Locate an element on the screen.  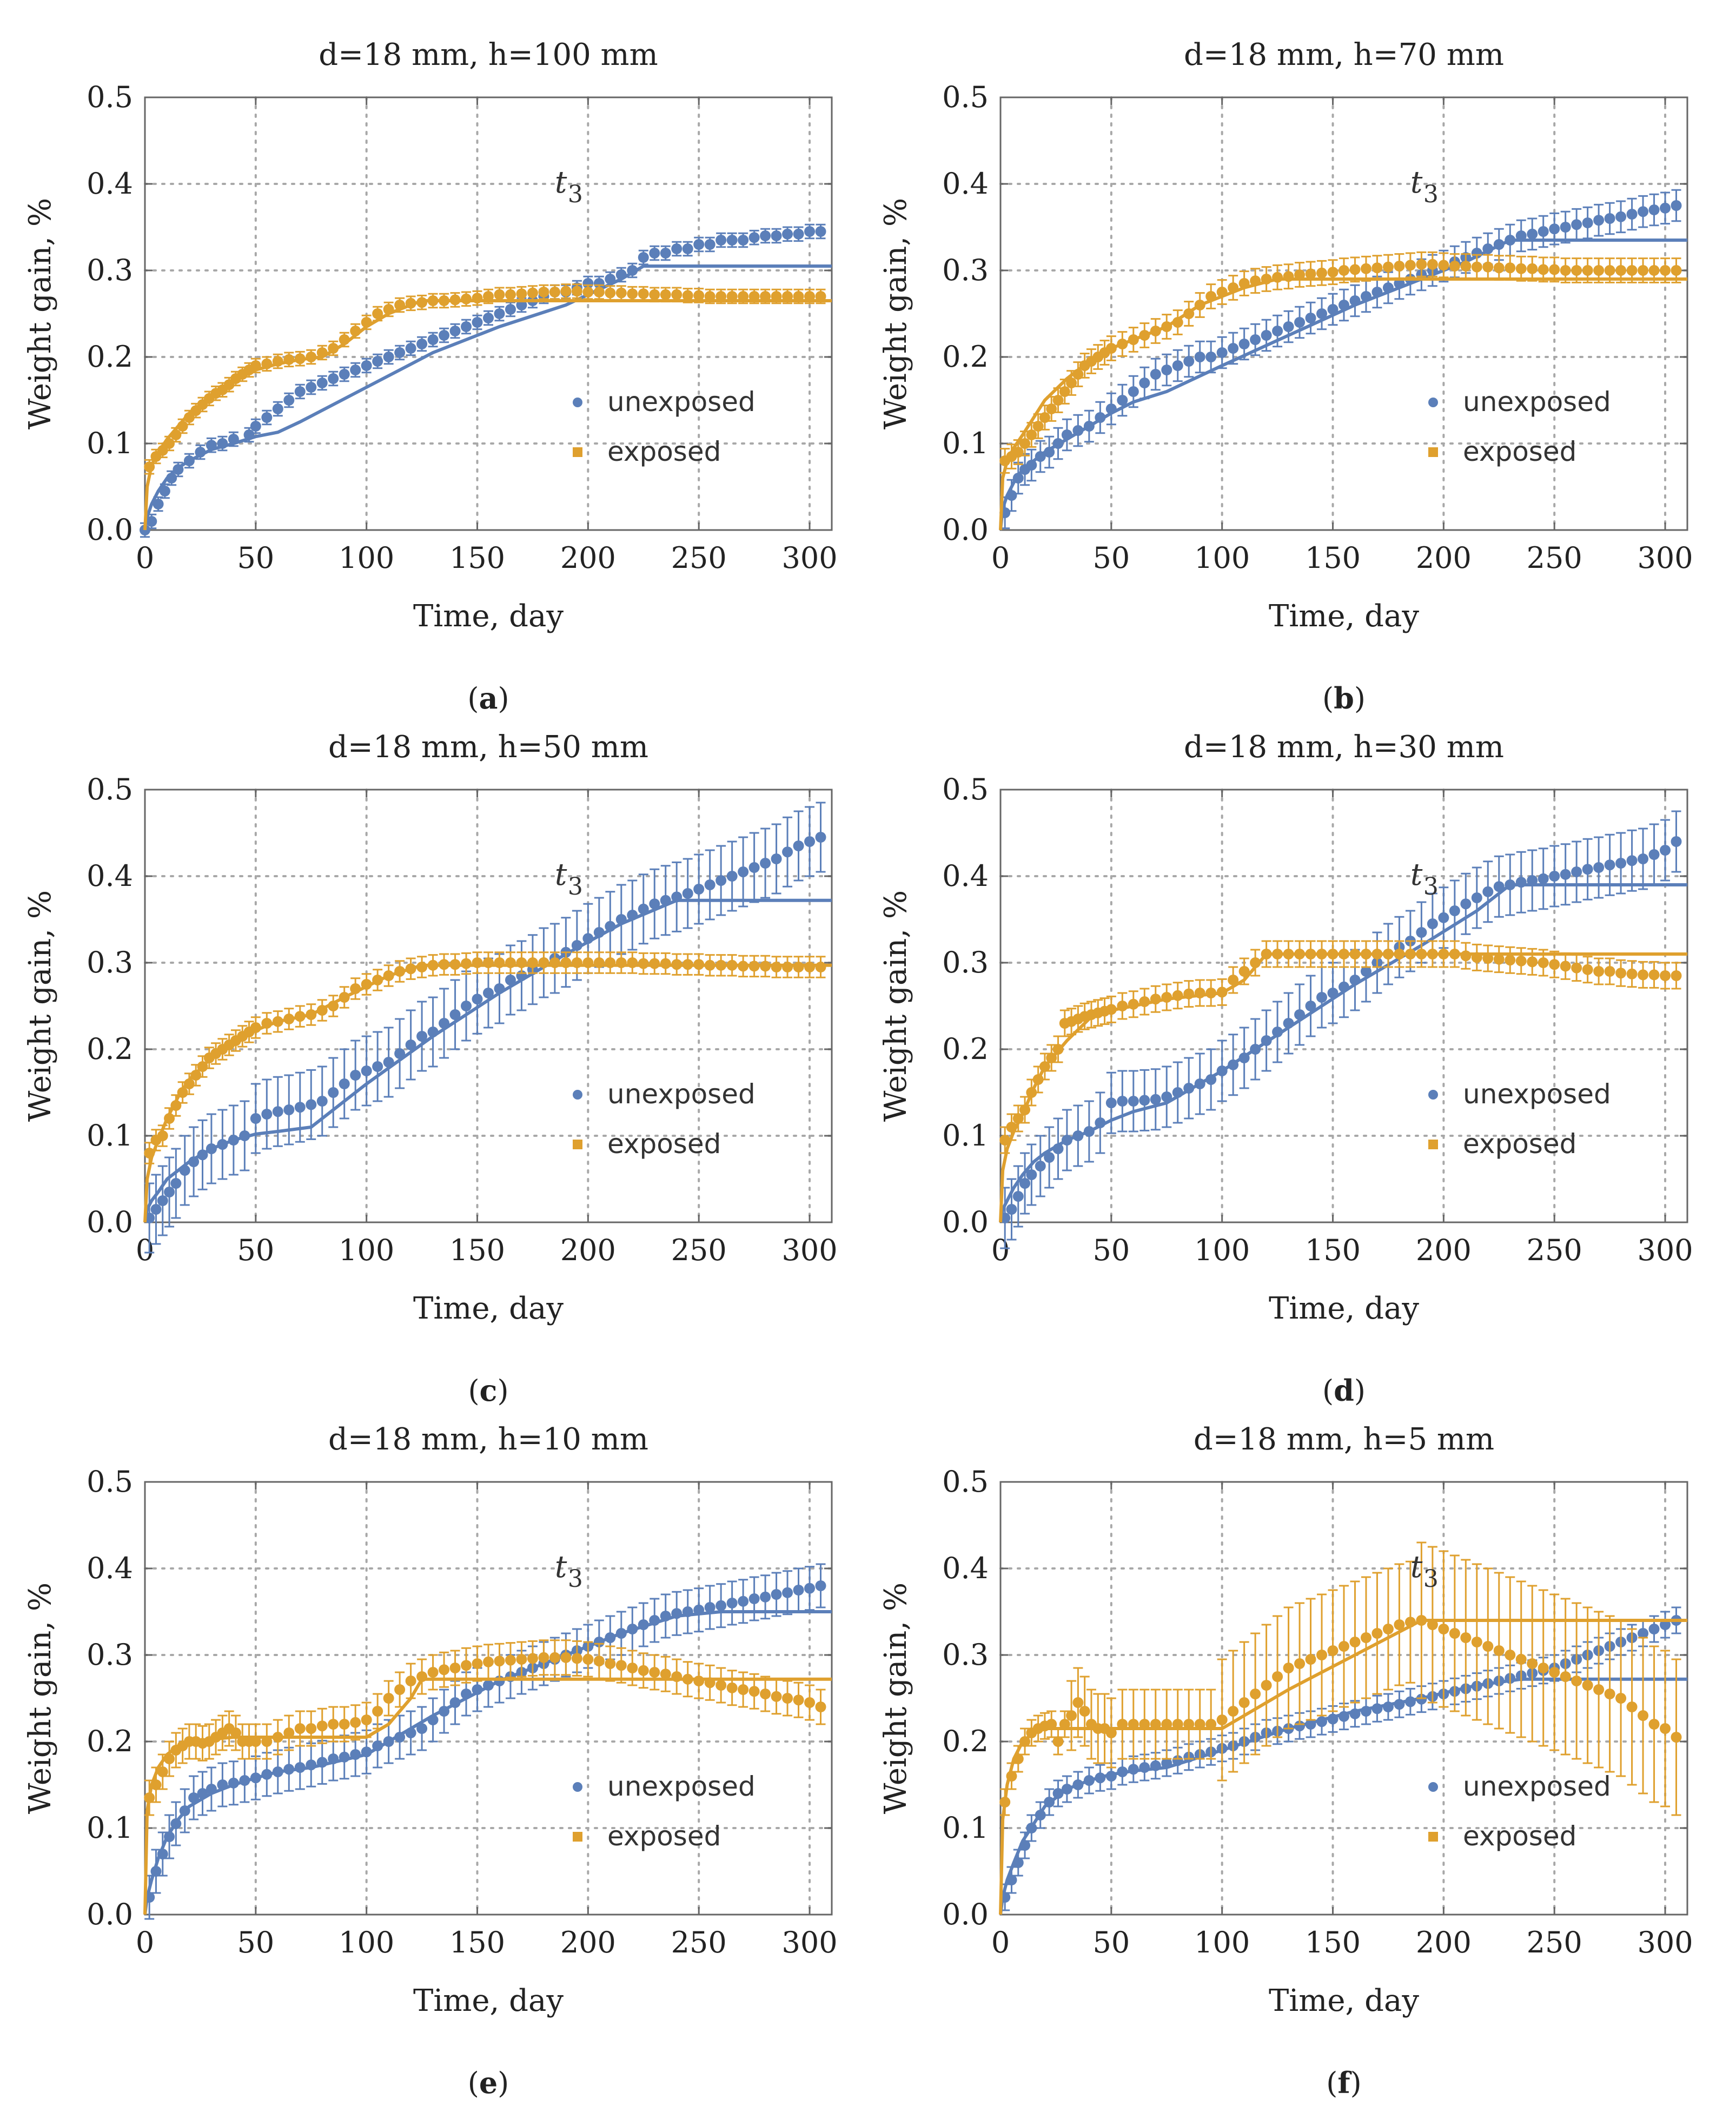
fit-line is located at coordinates (487, 397).